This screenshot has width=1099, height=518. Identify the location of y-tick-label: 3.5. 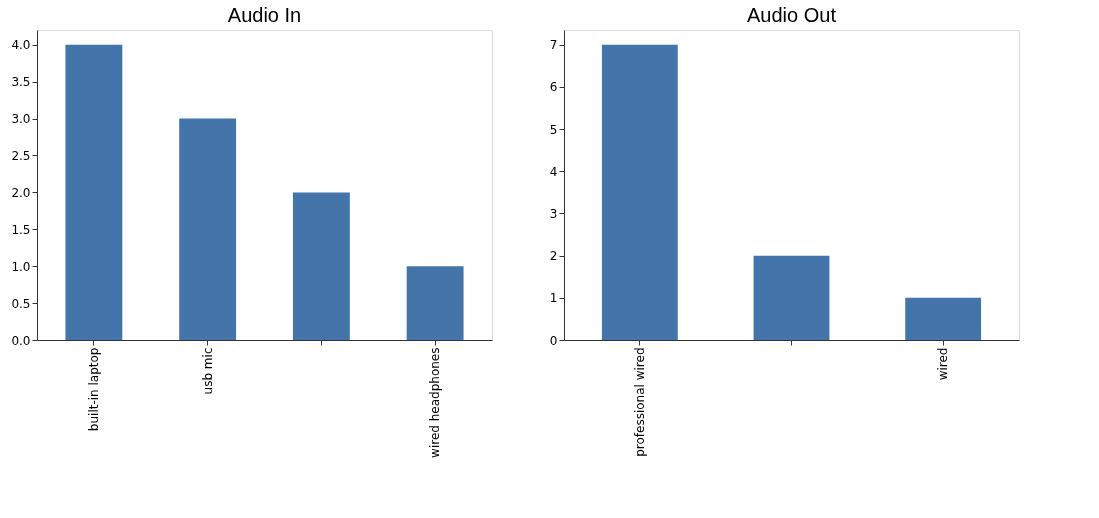
(21, 82).